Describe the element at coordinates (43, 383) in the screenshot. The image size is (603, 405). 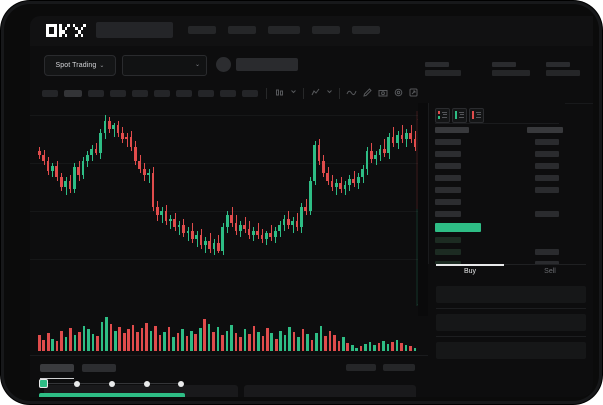
I see `slider-handle` at that location.